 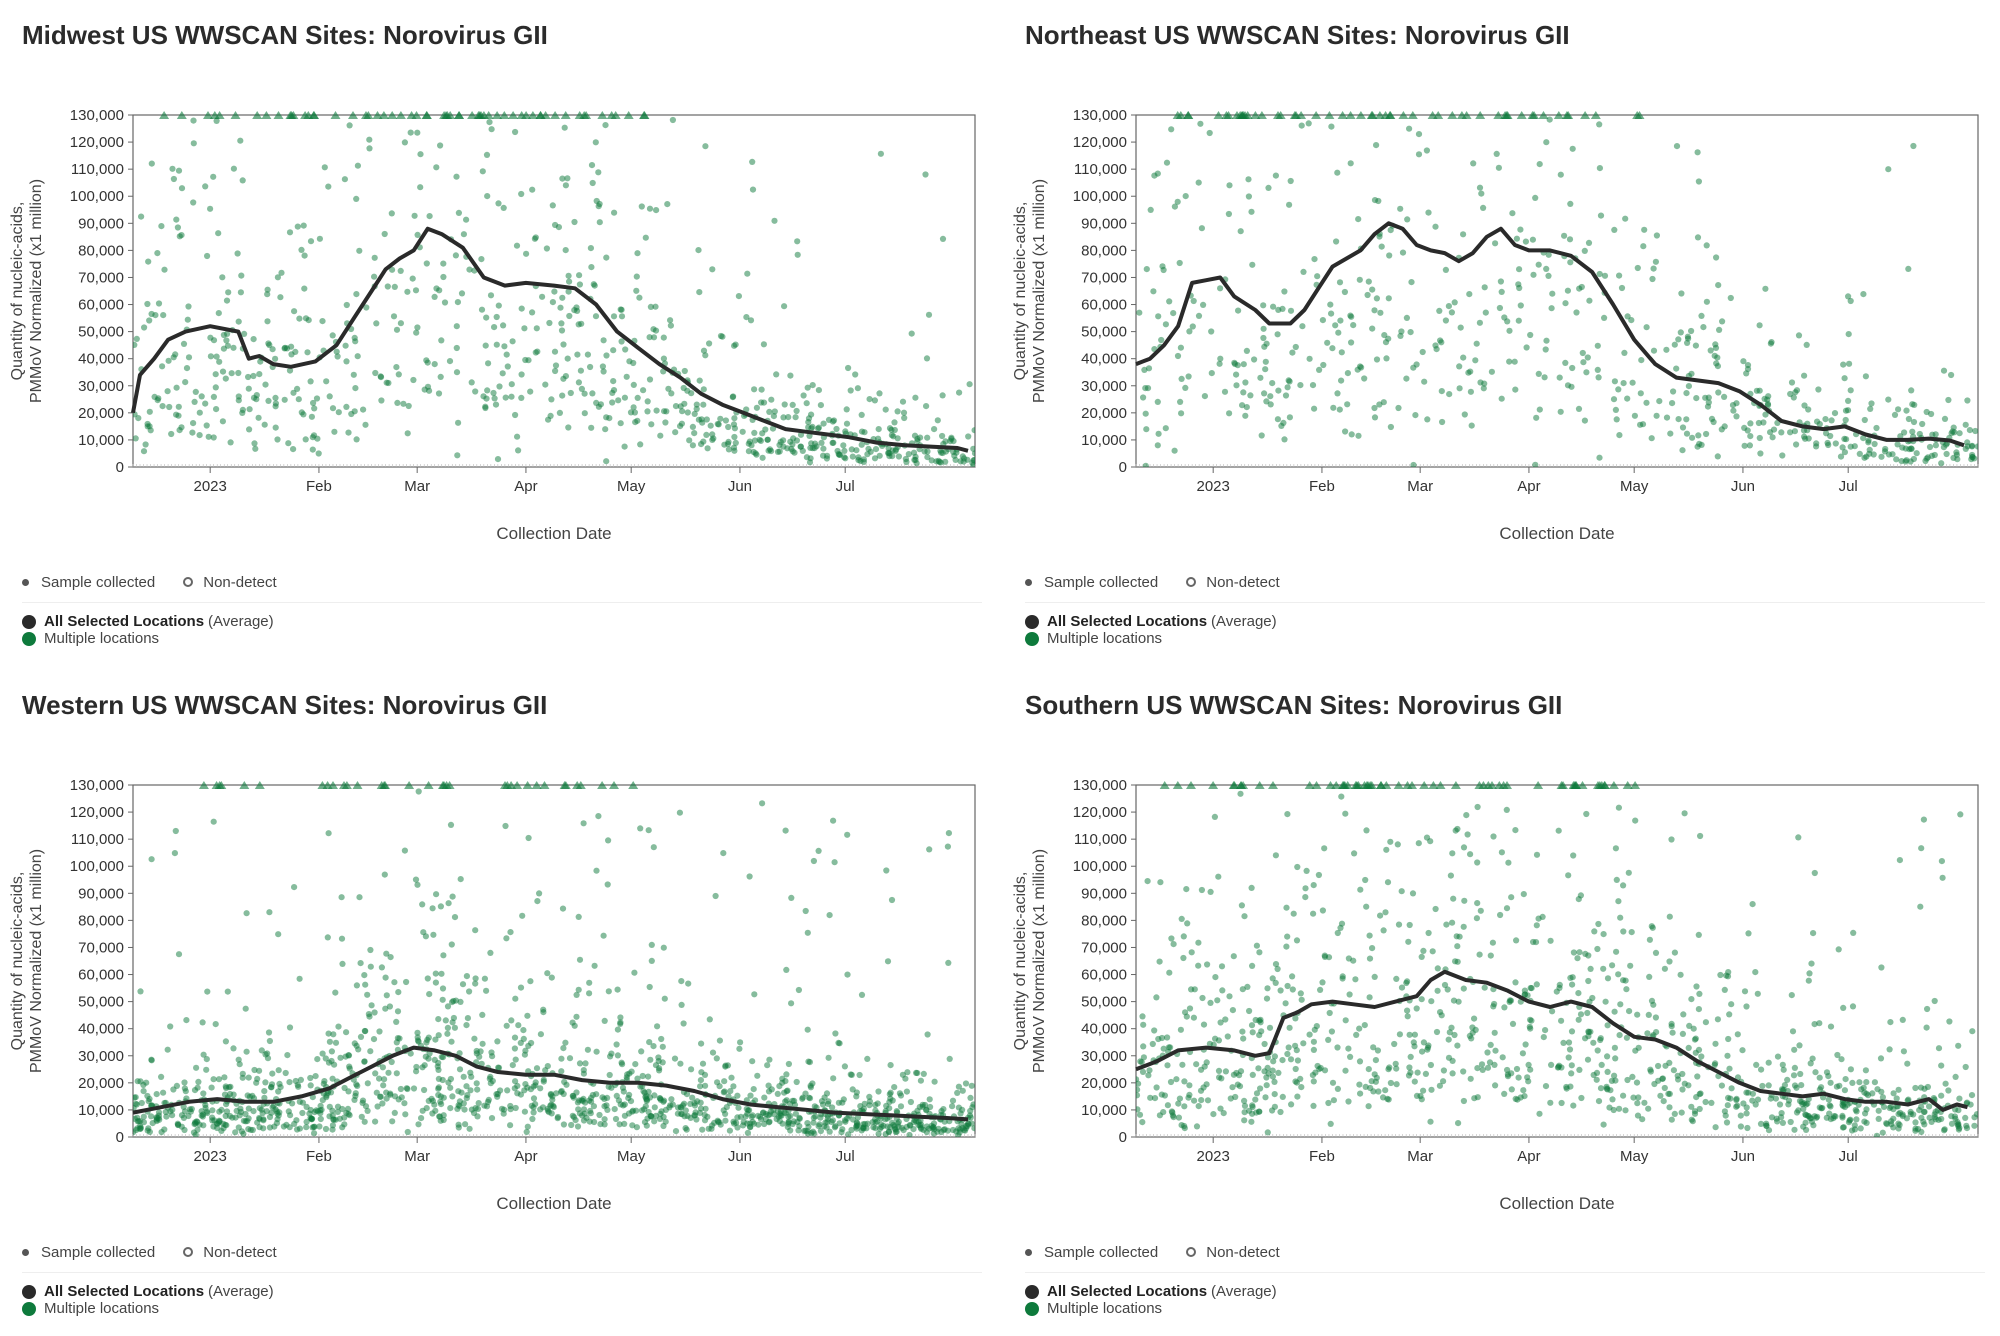 I want to click on locations-dot-icon, so click(x=1032, y=638).